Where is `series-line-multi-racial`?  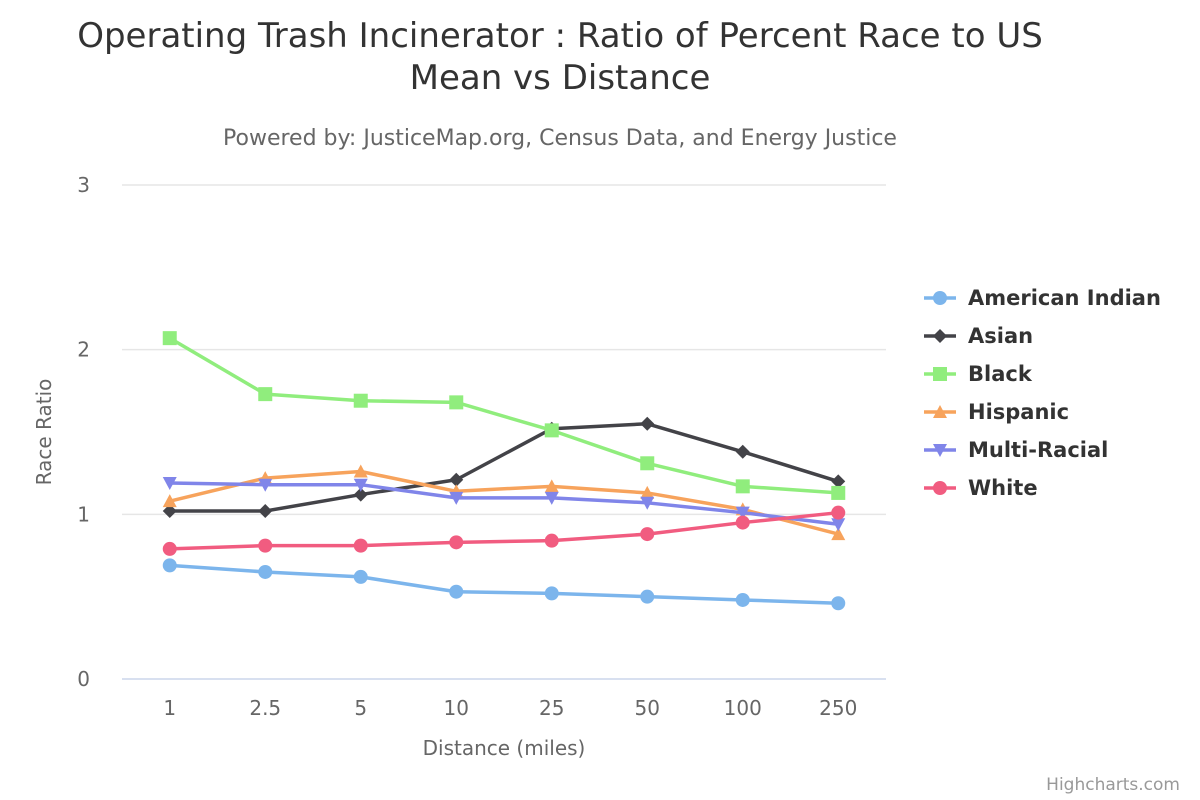
series-line-multi-racial is located at coordinates (504, 503).